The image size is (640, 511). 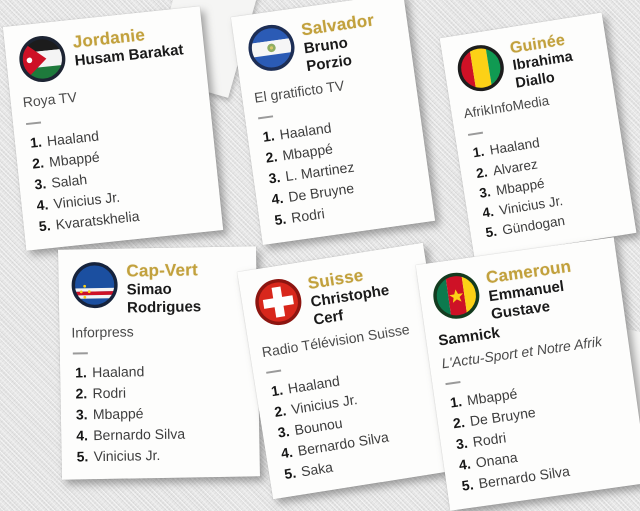 I want to click on ranking-row: 2. Rodri, so click(x=160, y=393).